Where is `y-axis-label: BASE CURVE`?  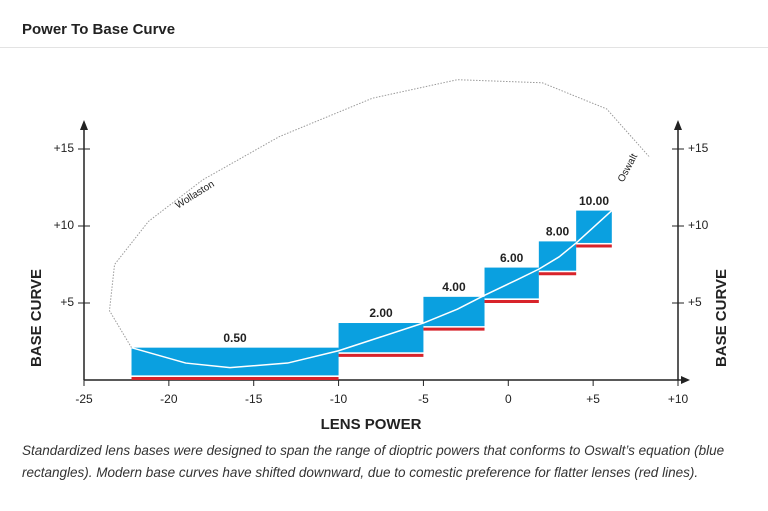 y-axis-label: BASE CURVE is located at coordinates (36, 318).